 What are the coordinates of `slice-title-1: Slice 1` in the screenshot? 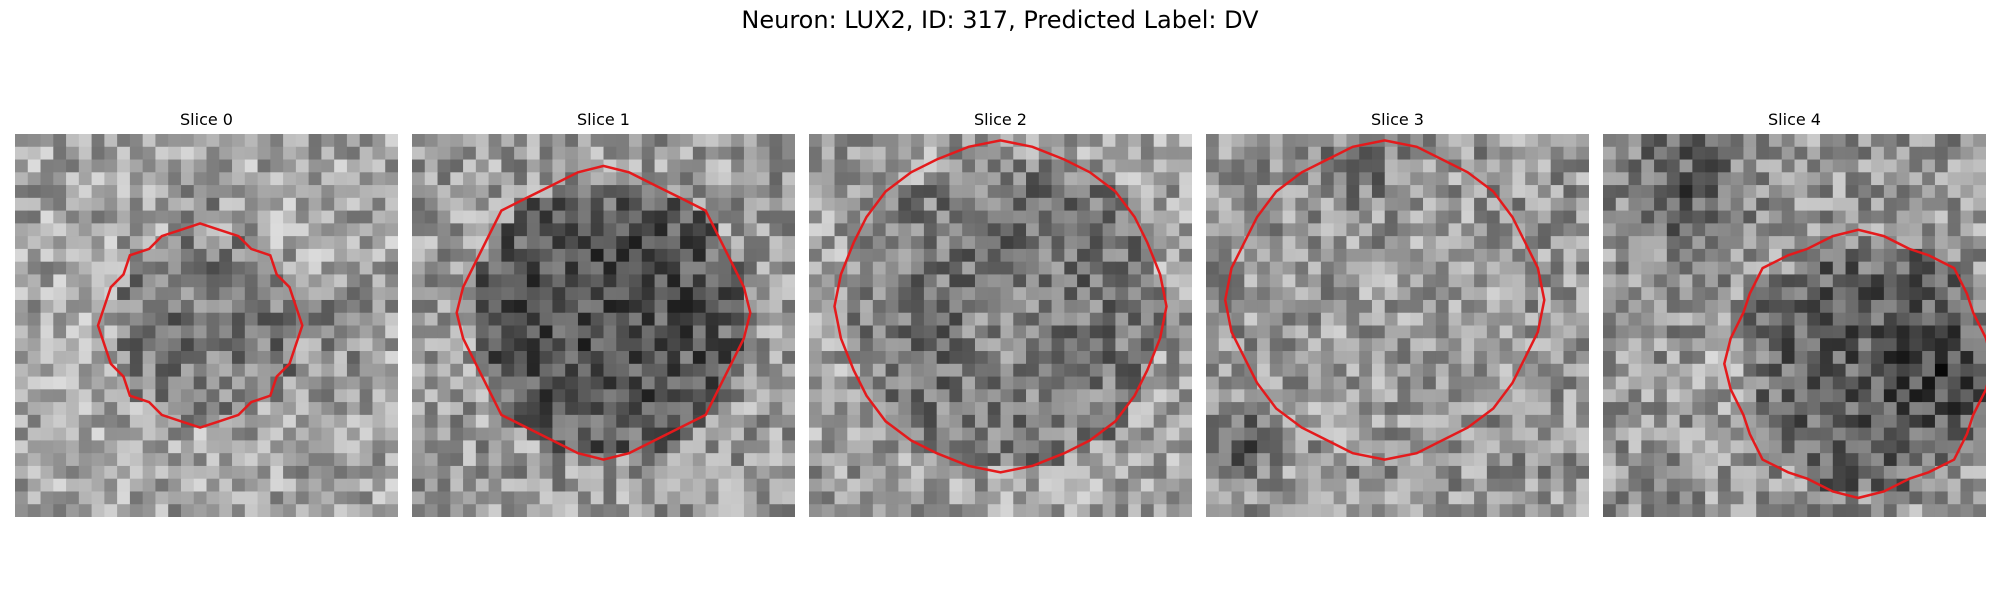 It's located at (603, 119).